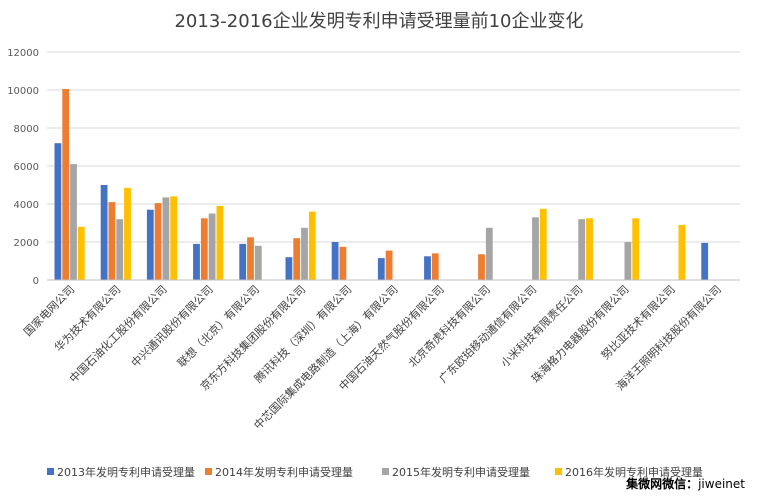 The image size is (759, 500). I want to click on x-tick-label: 中兴通讯股份有限公司, so click(172, 326).